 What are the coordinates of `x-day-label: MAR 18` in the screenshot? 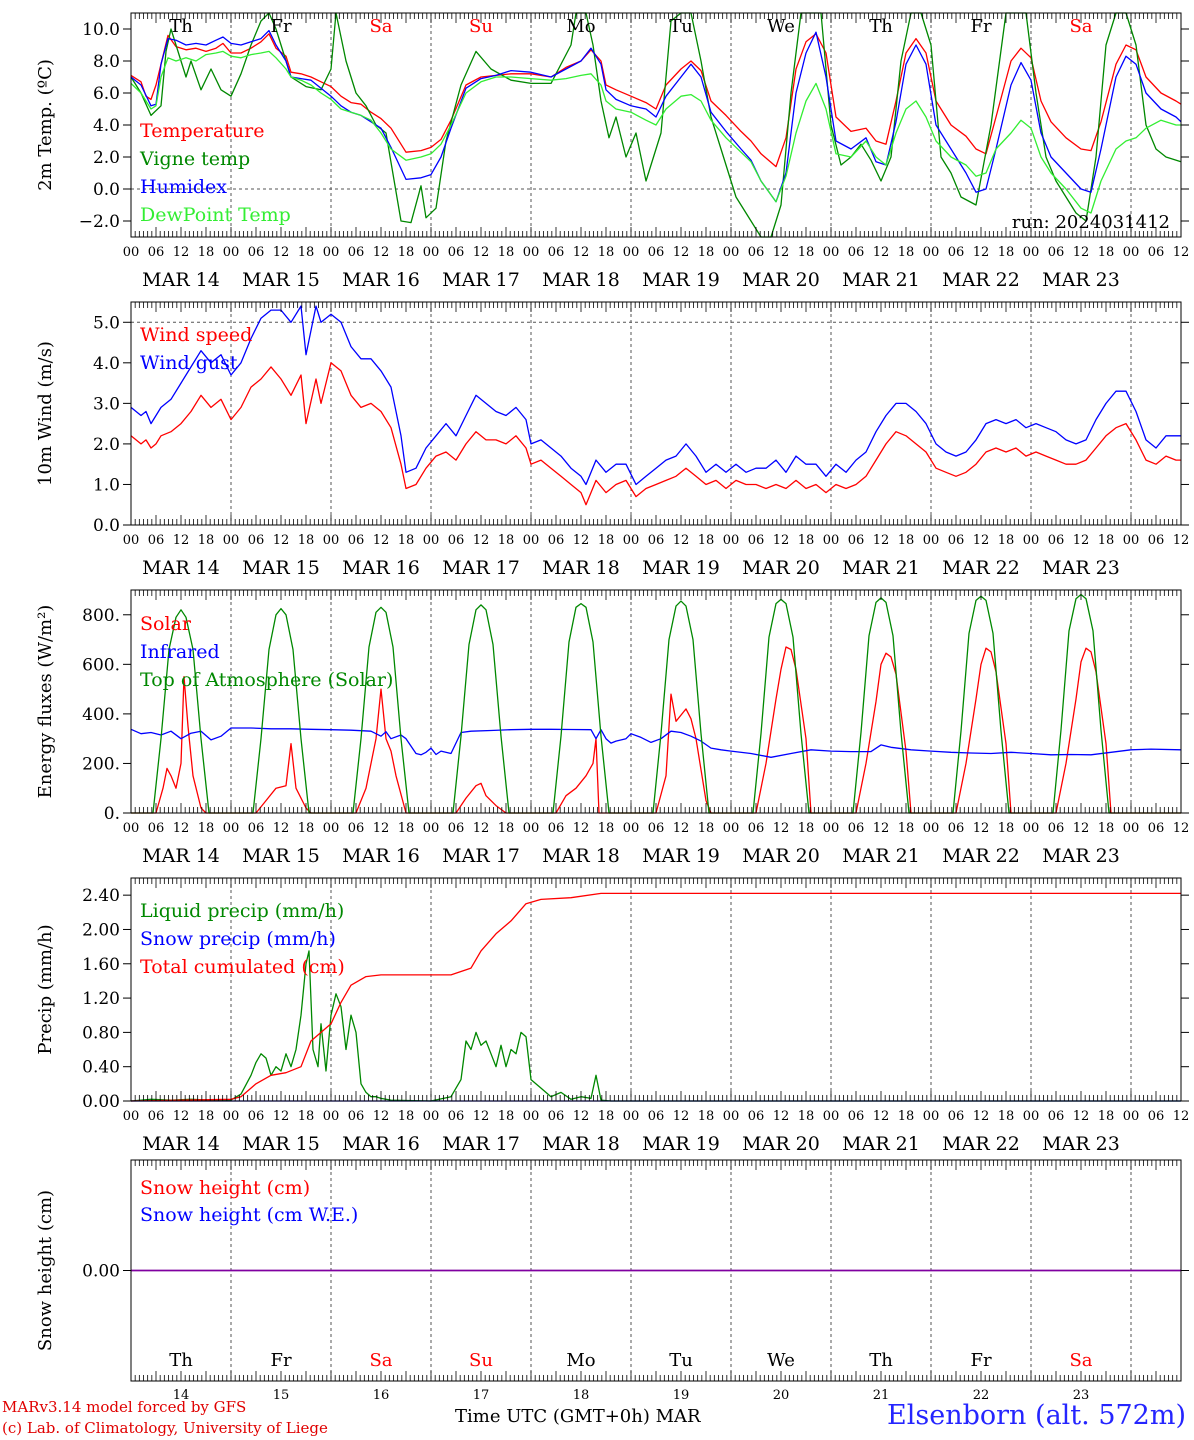 It's located at (581, 1144).